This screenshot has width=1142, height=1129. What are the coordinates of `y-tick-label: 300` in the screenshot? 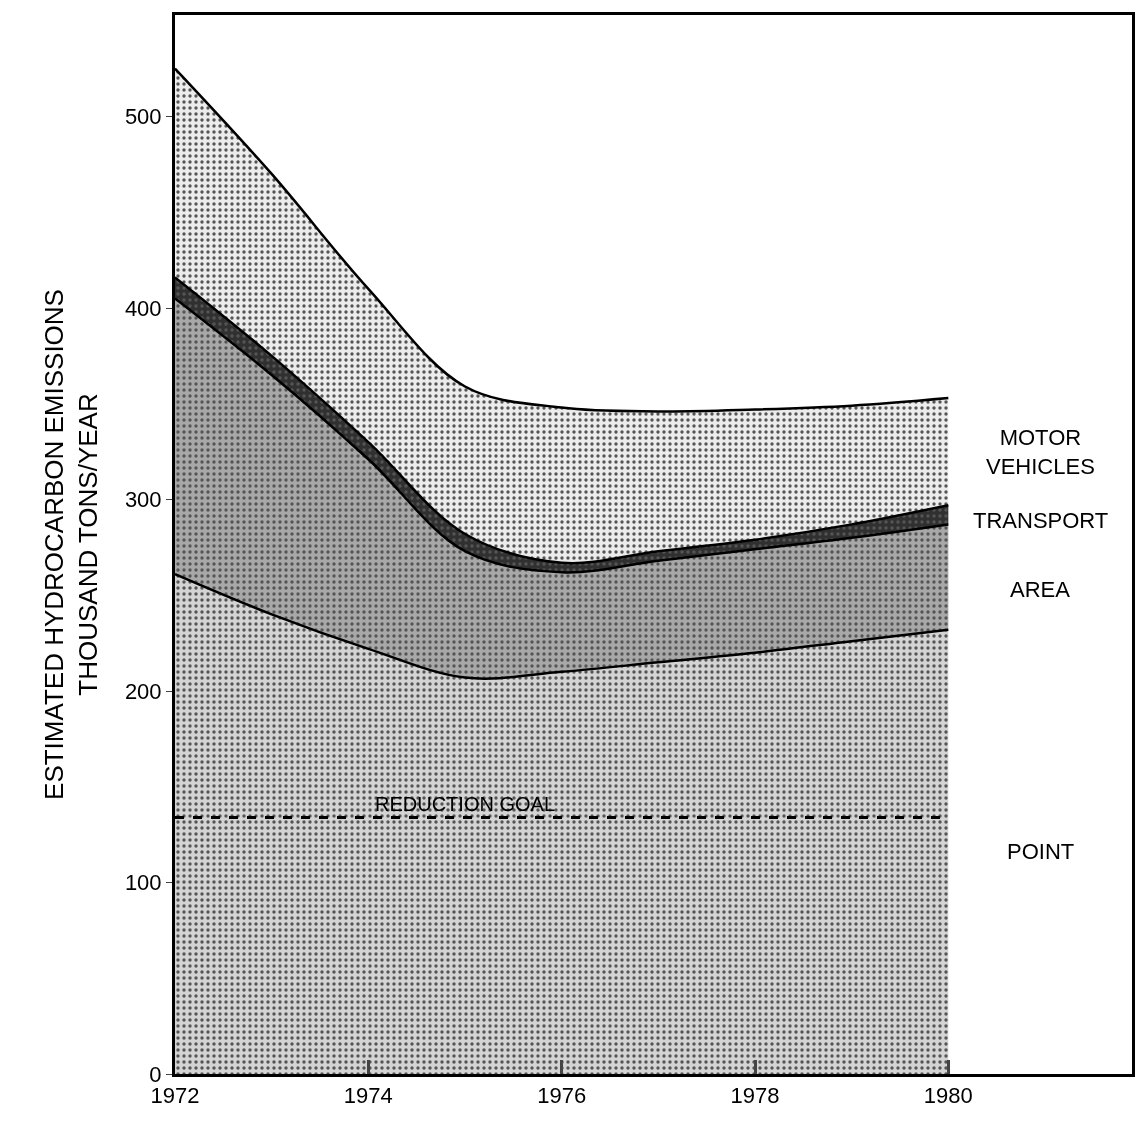 It's located at (143, 500).